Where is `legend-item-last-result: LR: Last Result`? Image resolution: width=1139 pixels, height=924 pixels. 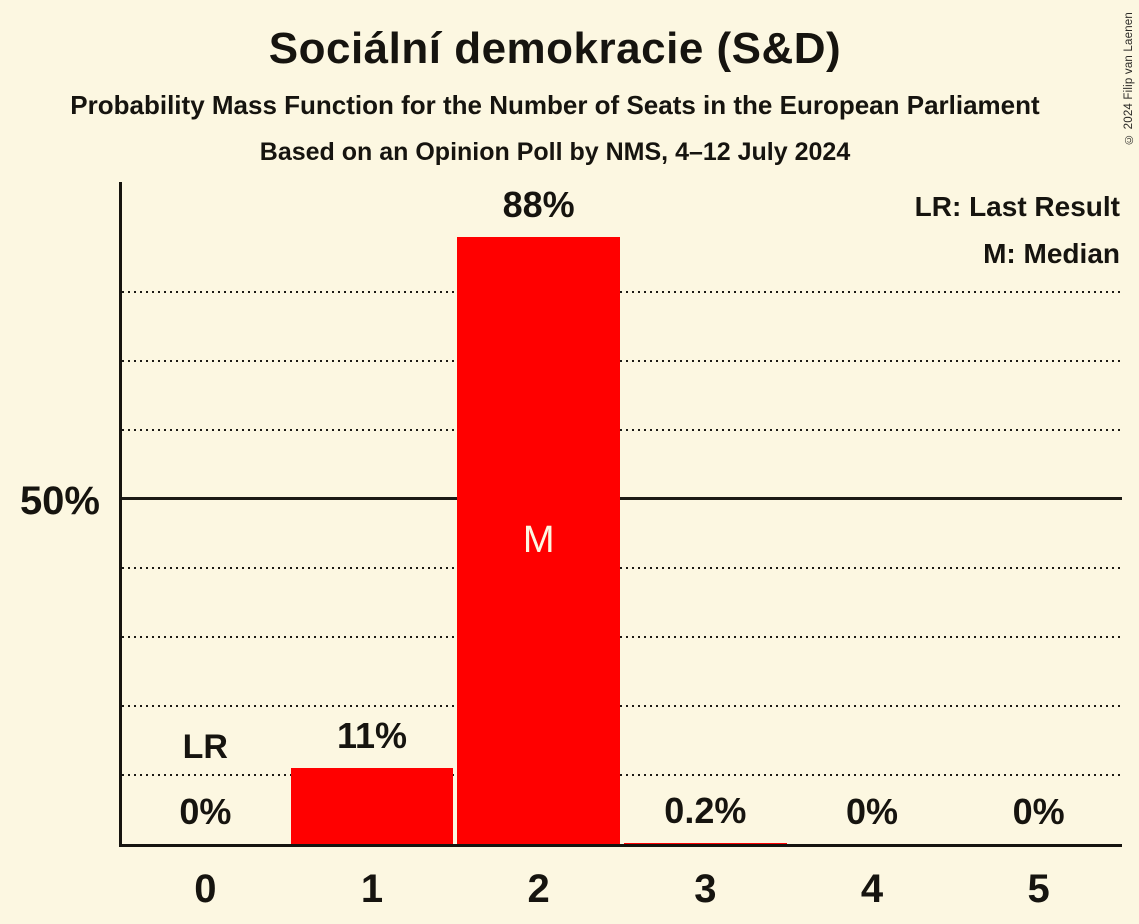
legend-item-last-result: LR: Last Result is located at coordinates (1017, 206).